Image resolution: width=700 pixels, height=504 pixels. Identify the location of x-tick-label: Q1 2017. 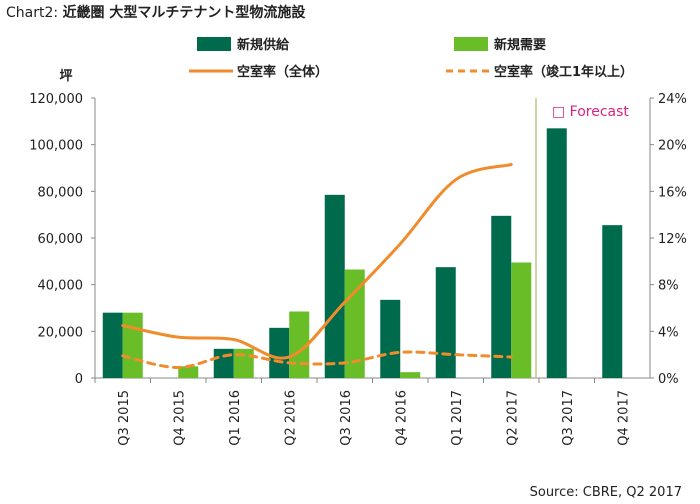
(457, 418).